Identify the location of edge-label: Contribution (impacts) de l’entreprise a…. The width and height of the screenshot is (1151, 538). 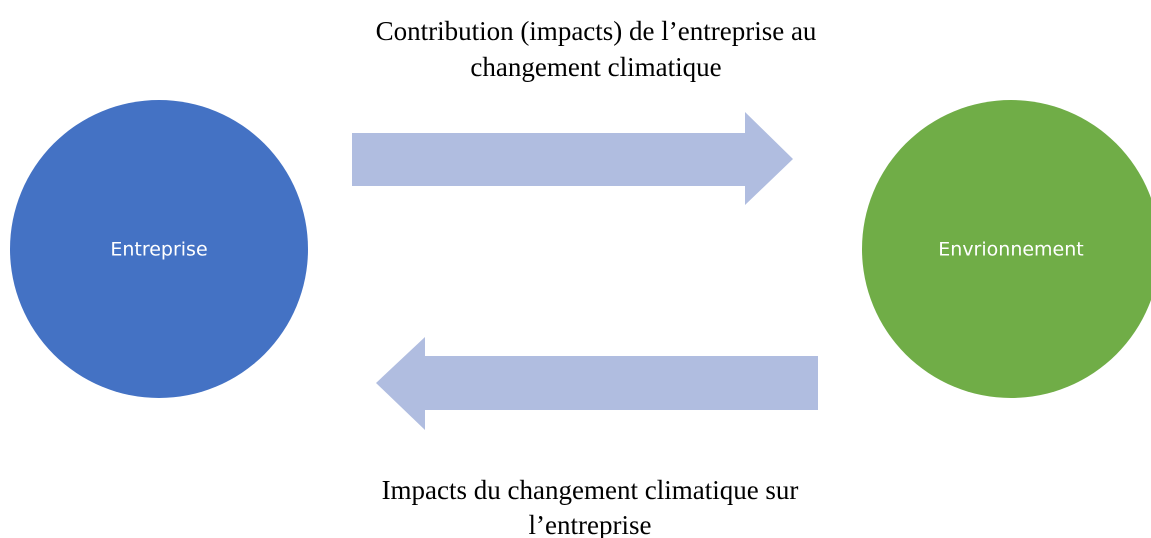
(596, 31).